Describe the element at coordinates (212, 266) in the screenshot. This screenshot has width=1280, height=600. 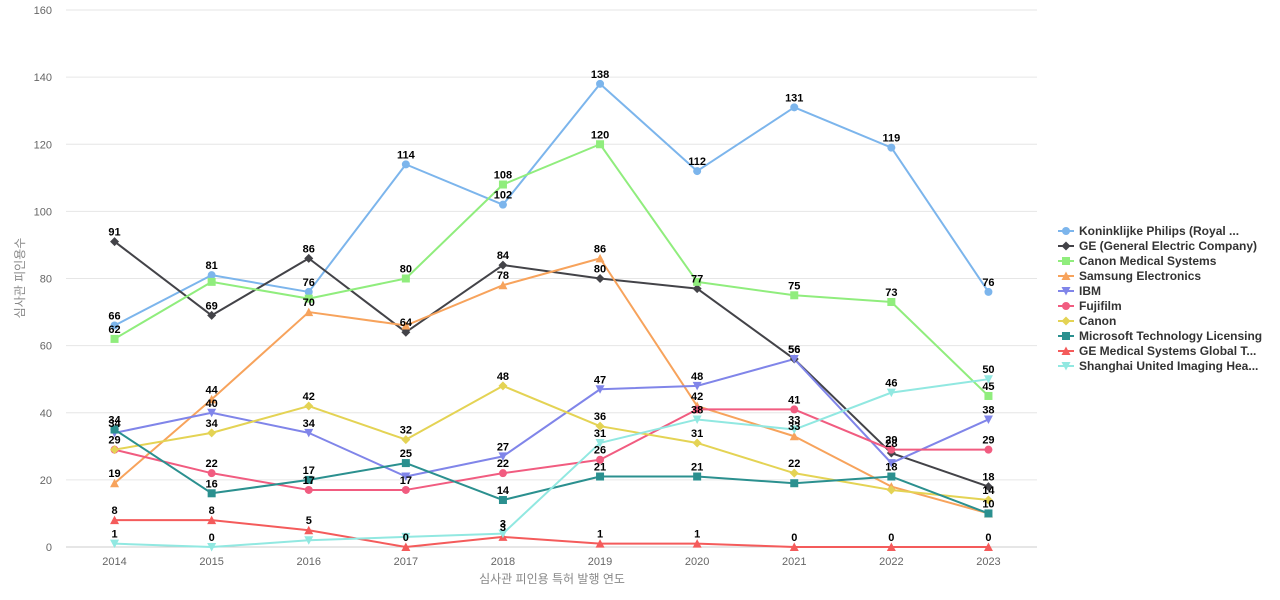
I see `data-label: 81` at that location.